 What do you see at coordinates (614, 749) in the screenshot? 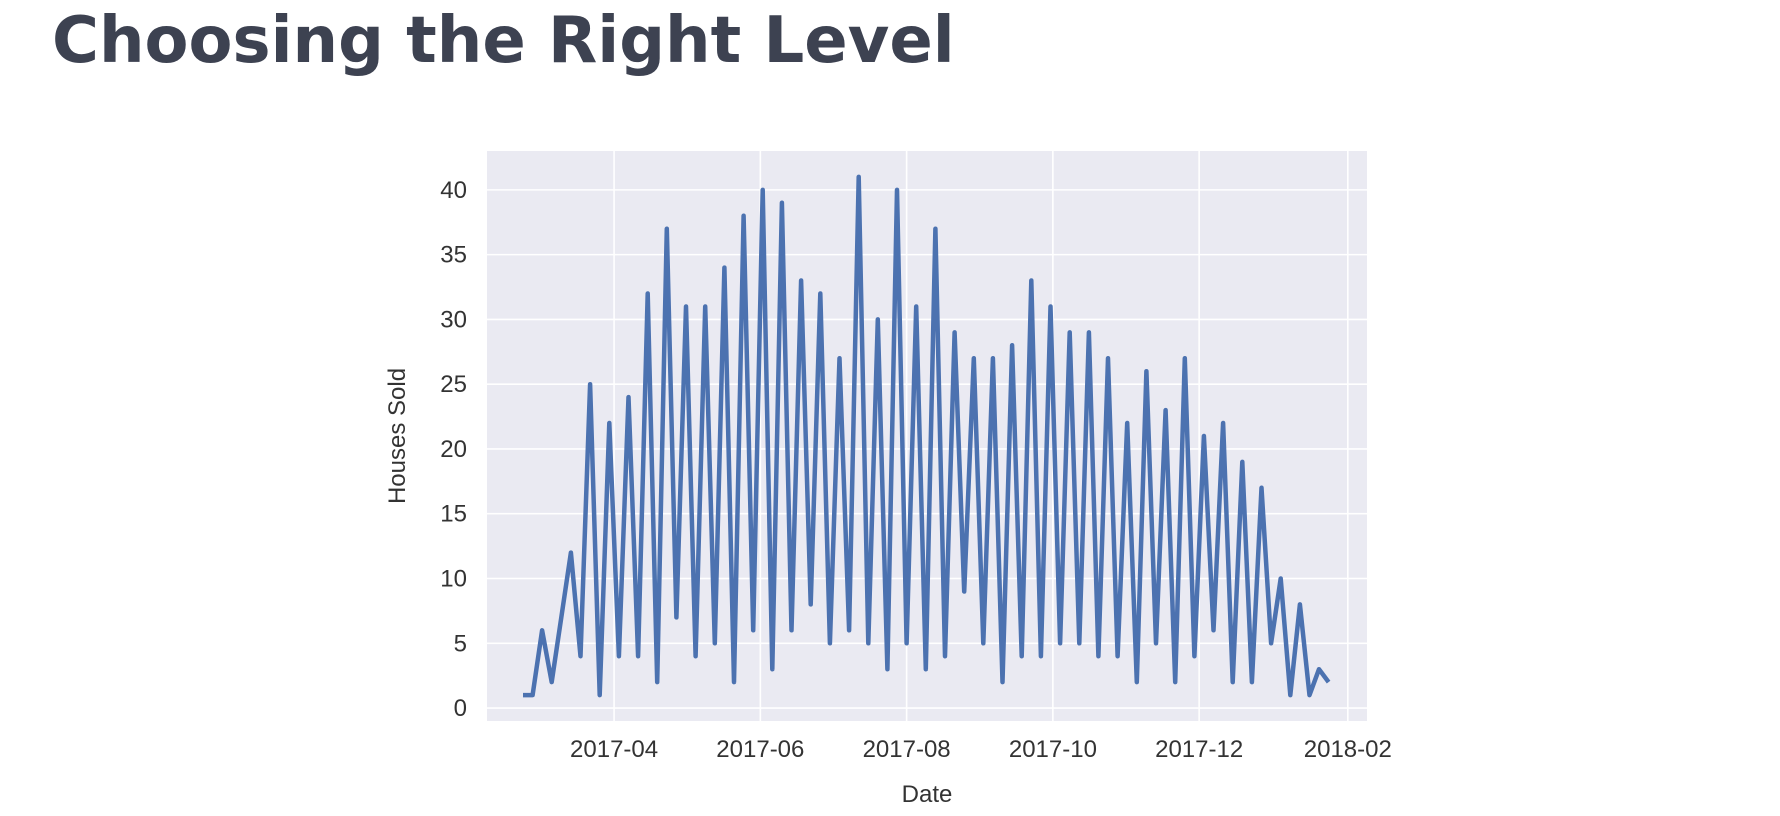
I see `x-tick-label: 2017-04` at bounding box center [614, 749].